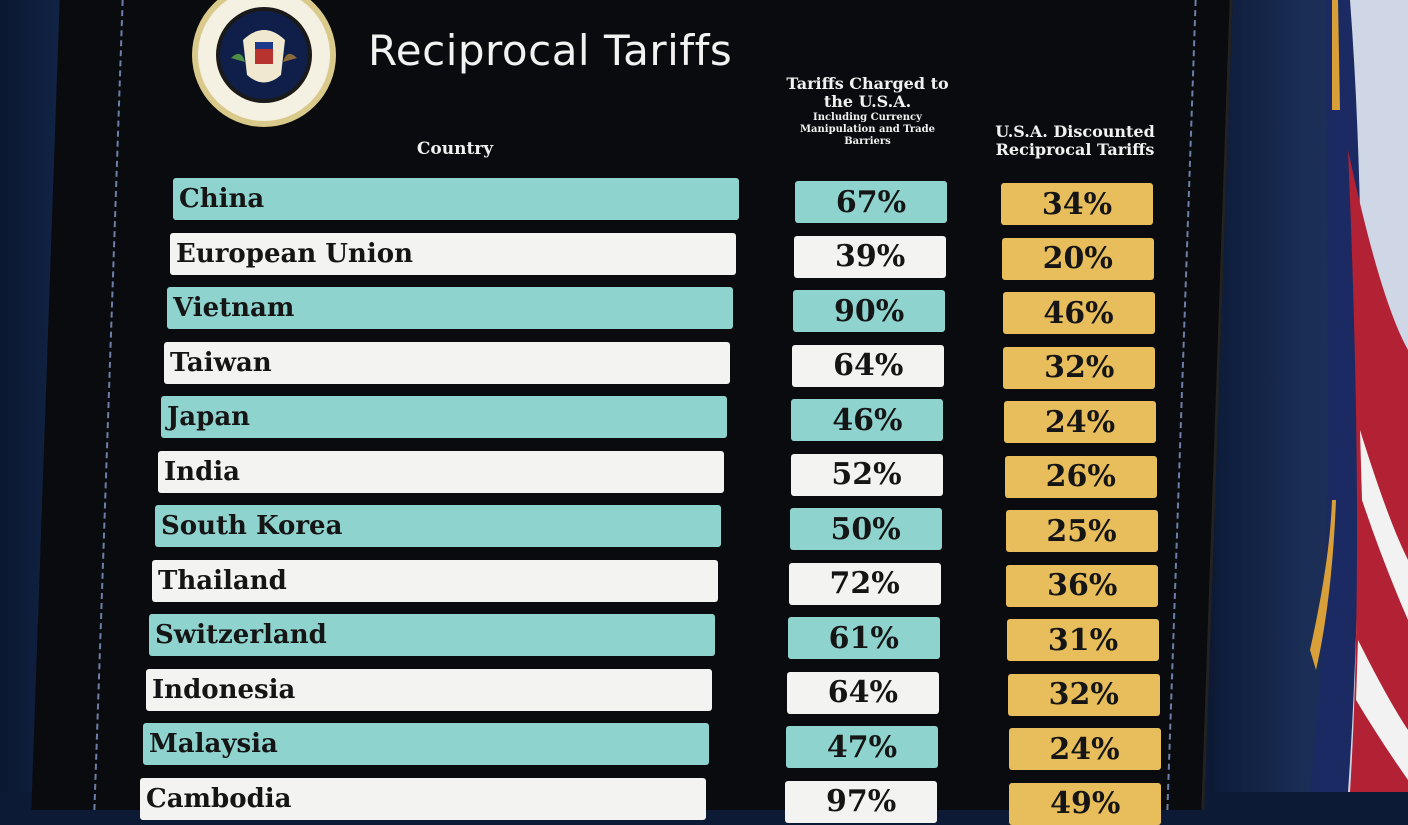  I want to click on board-left-border, so click(108, 405).